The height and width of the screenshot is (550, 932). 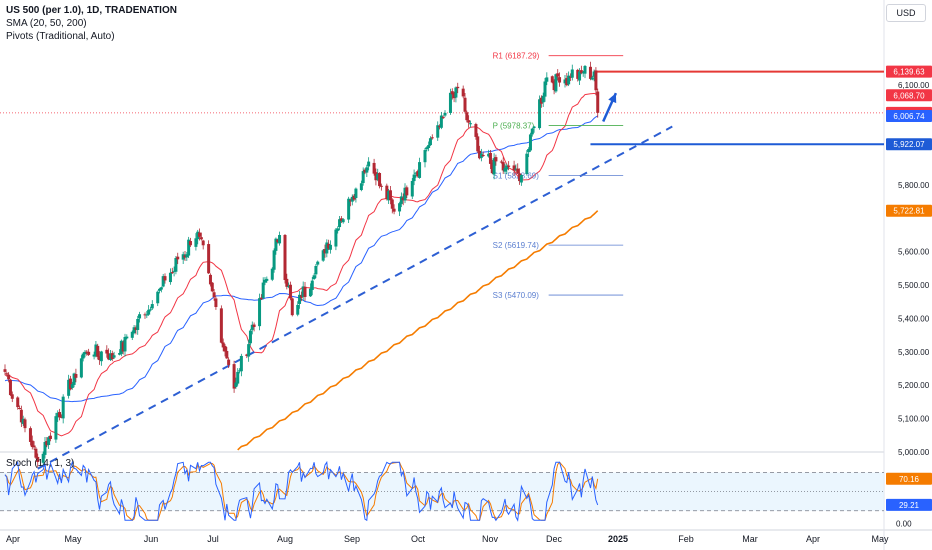 What do you see at coordinates (301, 491) in the screenshot?
I see `stoch-k-line` at bounding box center [301, 491].